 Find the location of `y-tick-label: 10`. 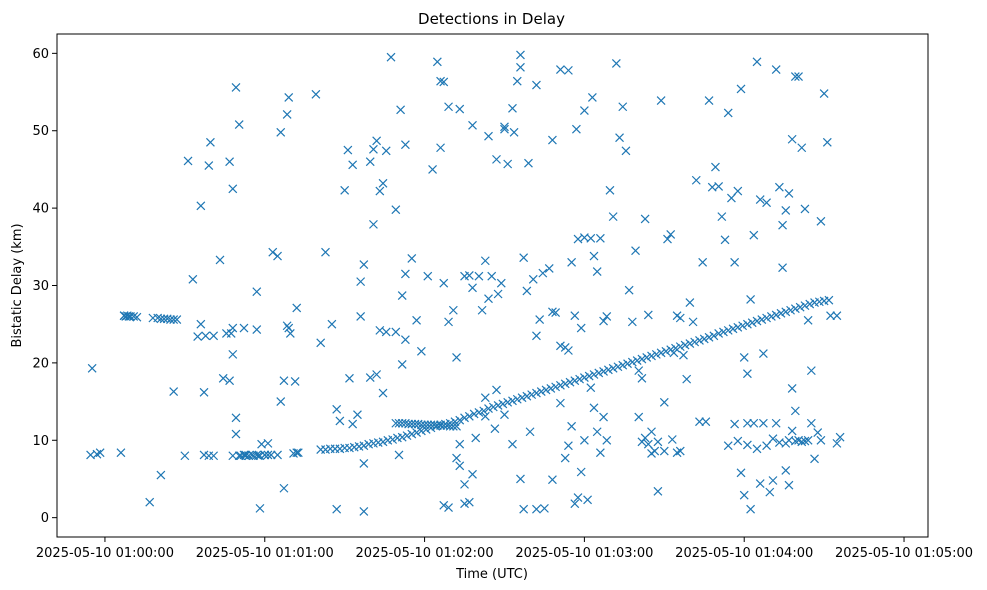

y-tick-label: 10 is located at coordinates (40, 441).